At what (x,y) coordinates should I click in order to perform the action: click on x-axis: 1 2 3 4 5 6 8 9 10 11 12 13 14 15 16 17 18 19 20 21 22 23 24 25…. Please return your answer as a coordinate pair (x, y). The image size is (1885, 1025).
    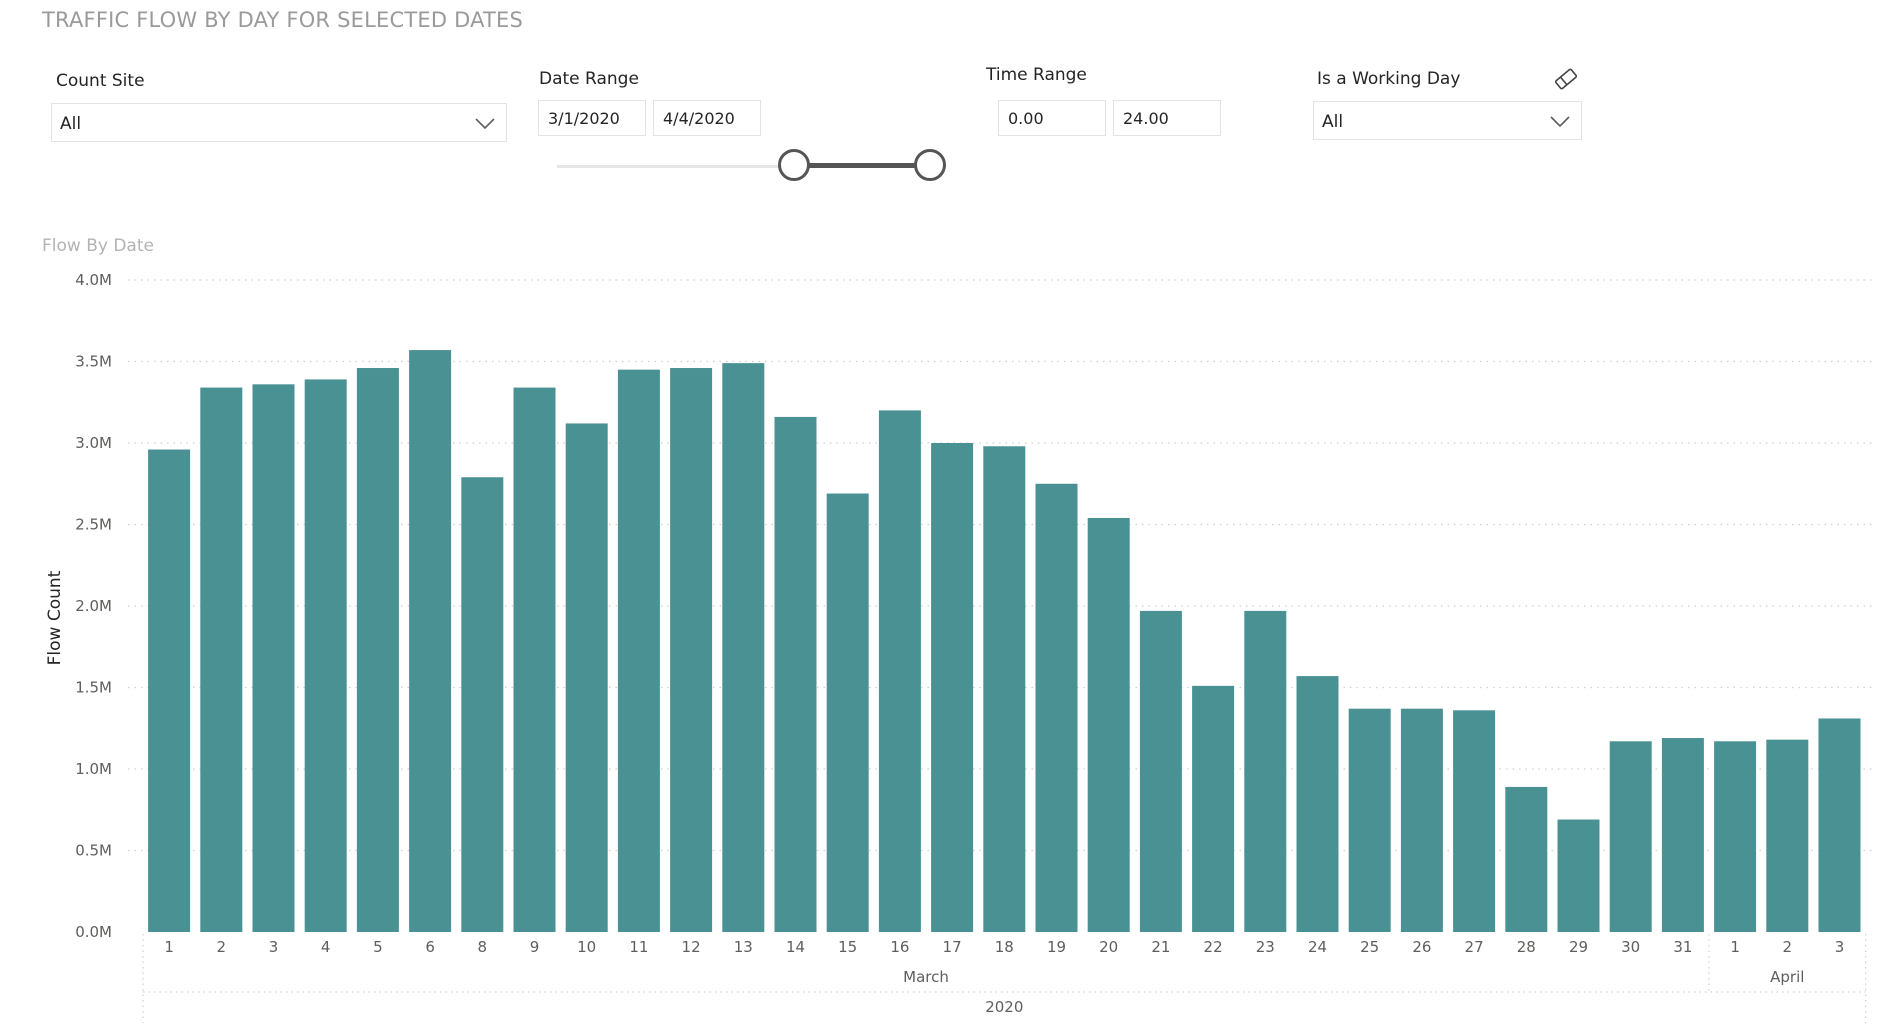
    Looking at the image, I should click on (1004, 978).